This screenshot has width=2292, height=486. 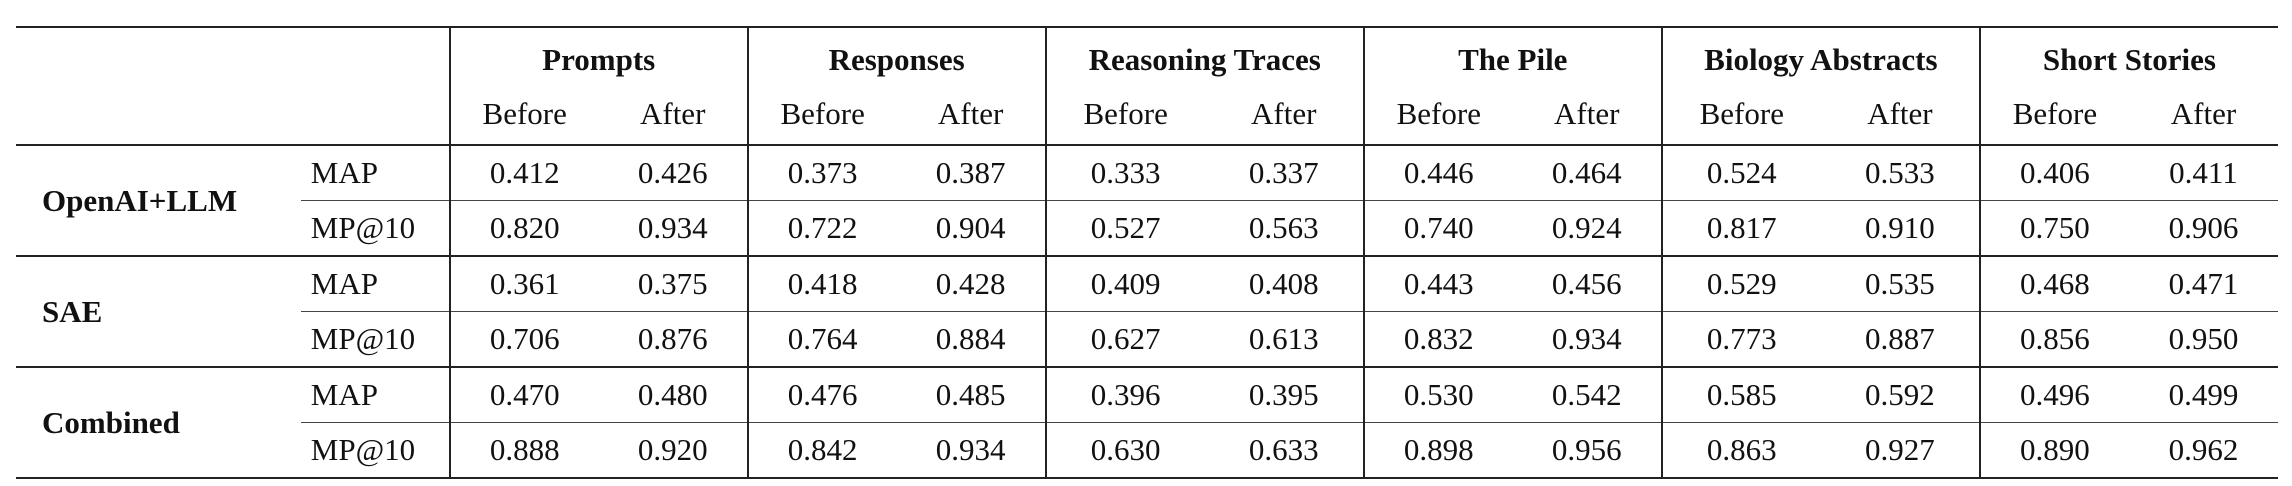 I want to click on value-cell: 0.920, so click(x=673, y=450).